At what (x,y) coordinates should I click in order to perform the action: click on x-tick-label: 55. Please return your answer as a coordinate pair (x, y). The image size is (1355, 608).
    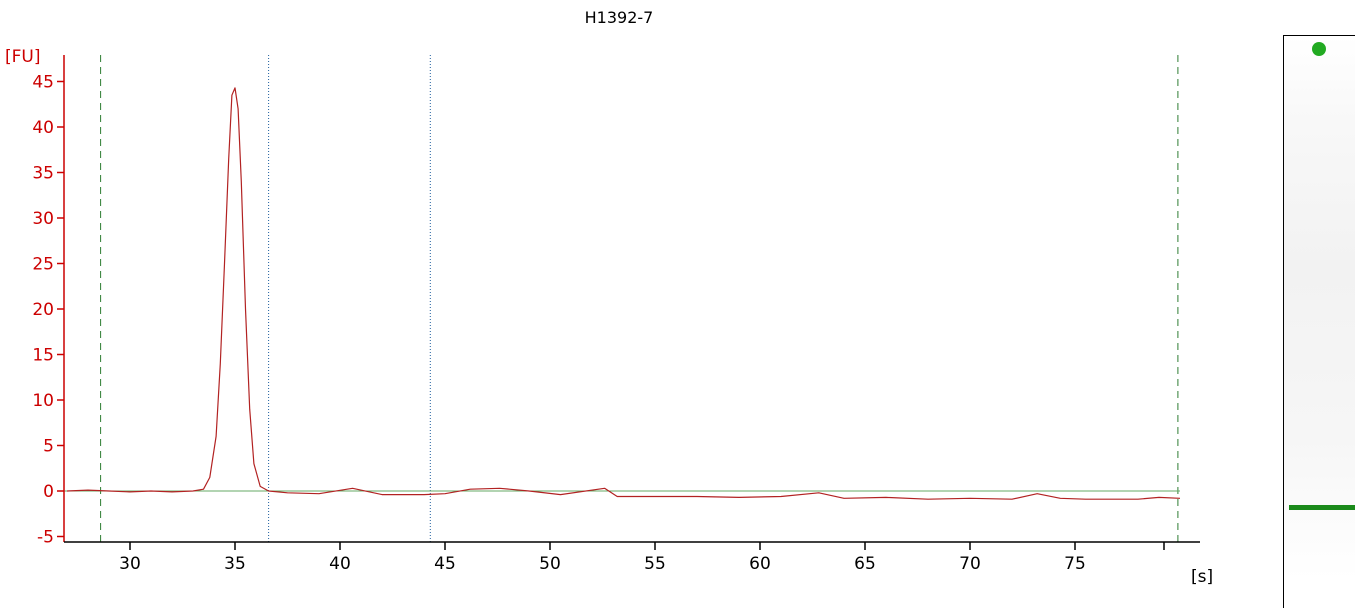
    Looking at the image, I should click on (655, 564).